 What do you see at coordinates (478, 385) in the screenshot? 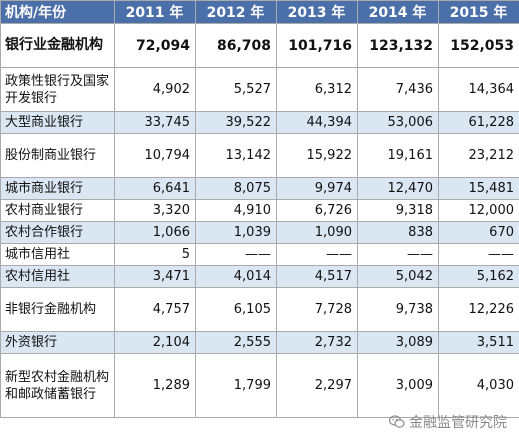
I see `value-cell: 4,030` at bounding box center [478, 385].